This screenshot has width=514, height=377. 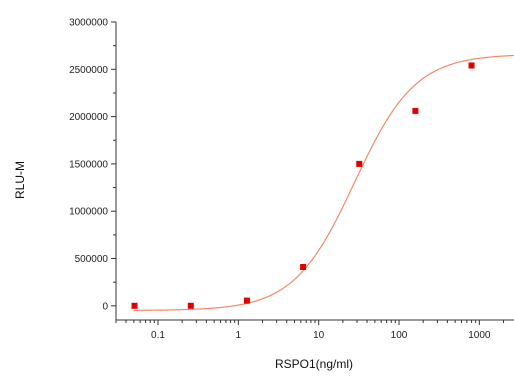 I want to click on y-axis-title: RLU-M, so click(x=20, y=180).